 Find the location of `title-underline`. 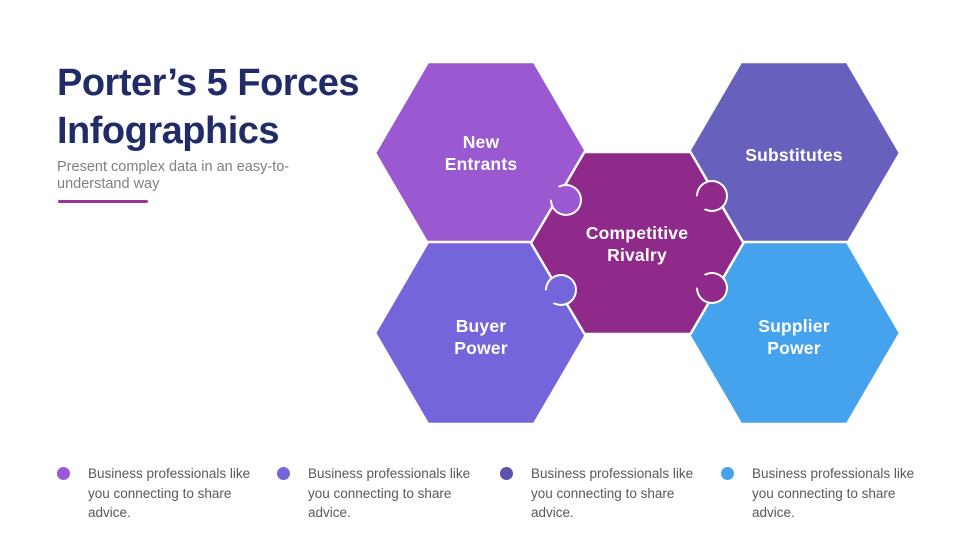

title-underline is located at coordinates (103, 201).